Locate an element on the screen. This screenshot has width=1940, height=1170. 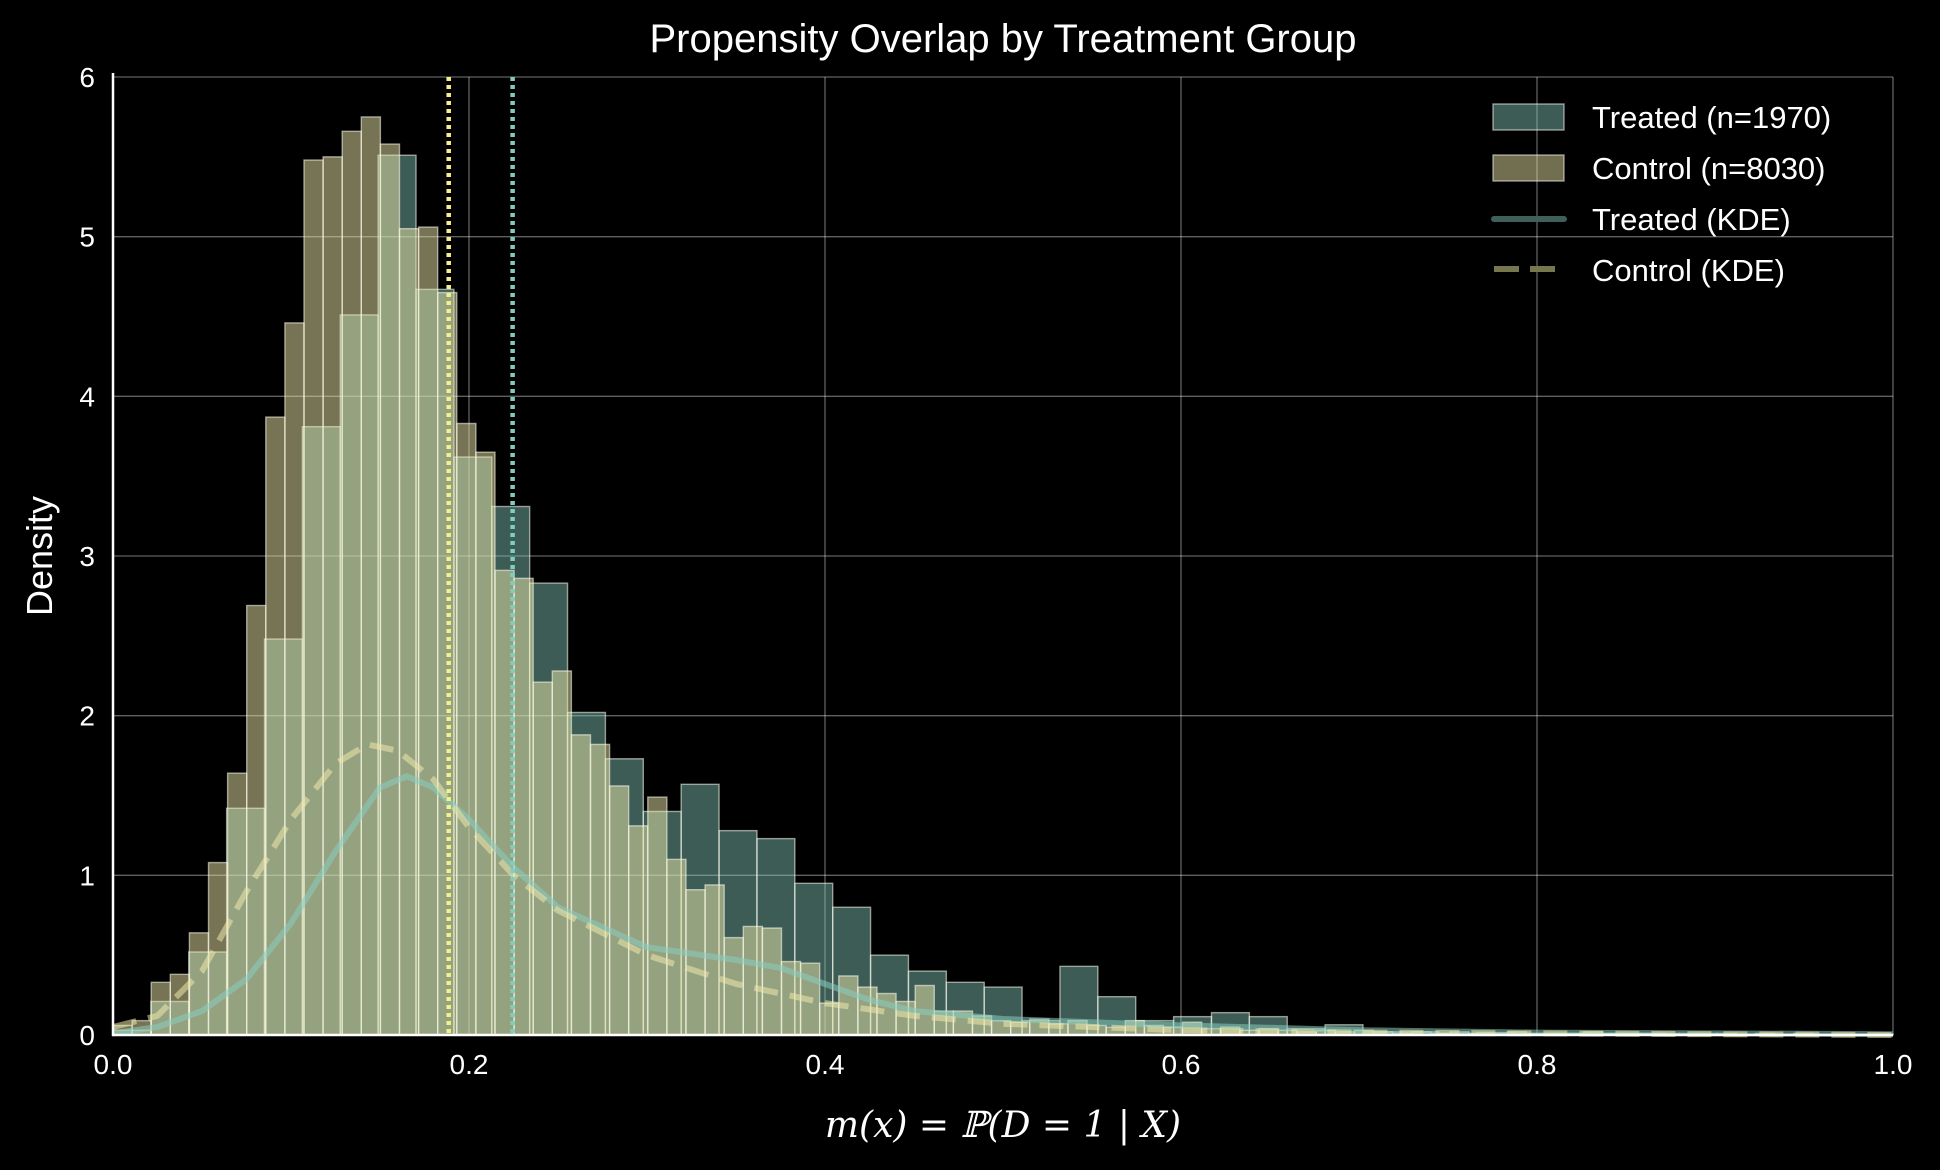
x-tick-label: 0.6 is located at coordinates (1181, 1064).